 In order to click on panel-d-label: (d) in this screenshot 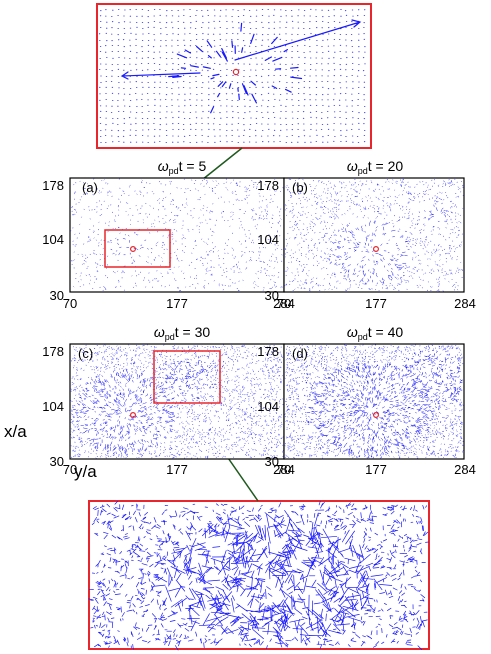, I will do `click(300, 353)`.